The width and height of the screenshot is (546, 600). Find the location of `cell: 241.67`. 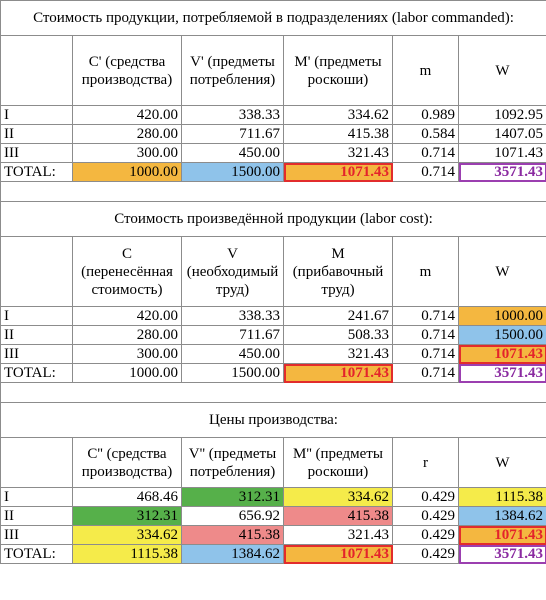

cell: 241.67 is located at coordinates (338, 316).